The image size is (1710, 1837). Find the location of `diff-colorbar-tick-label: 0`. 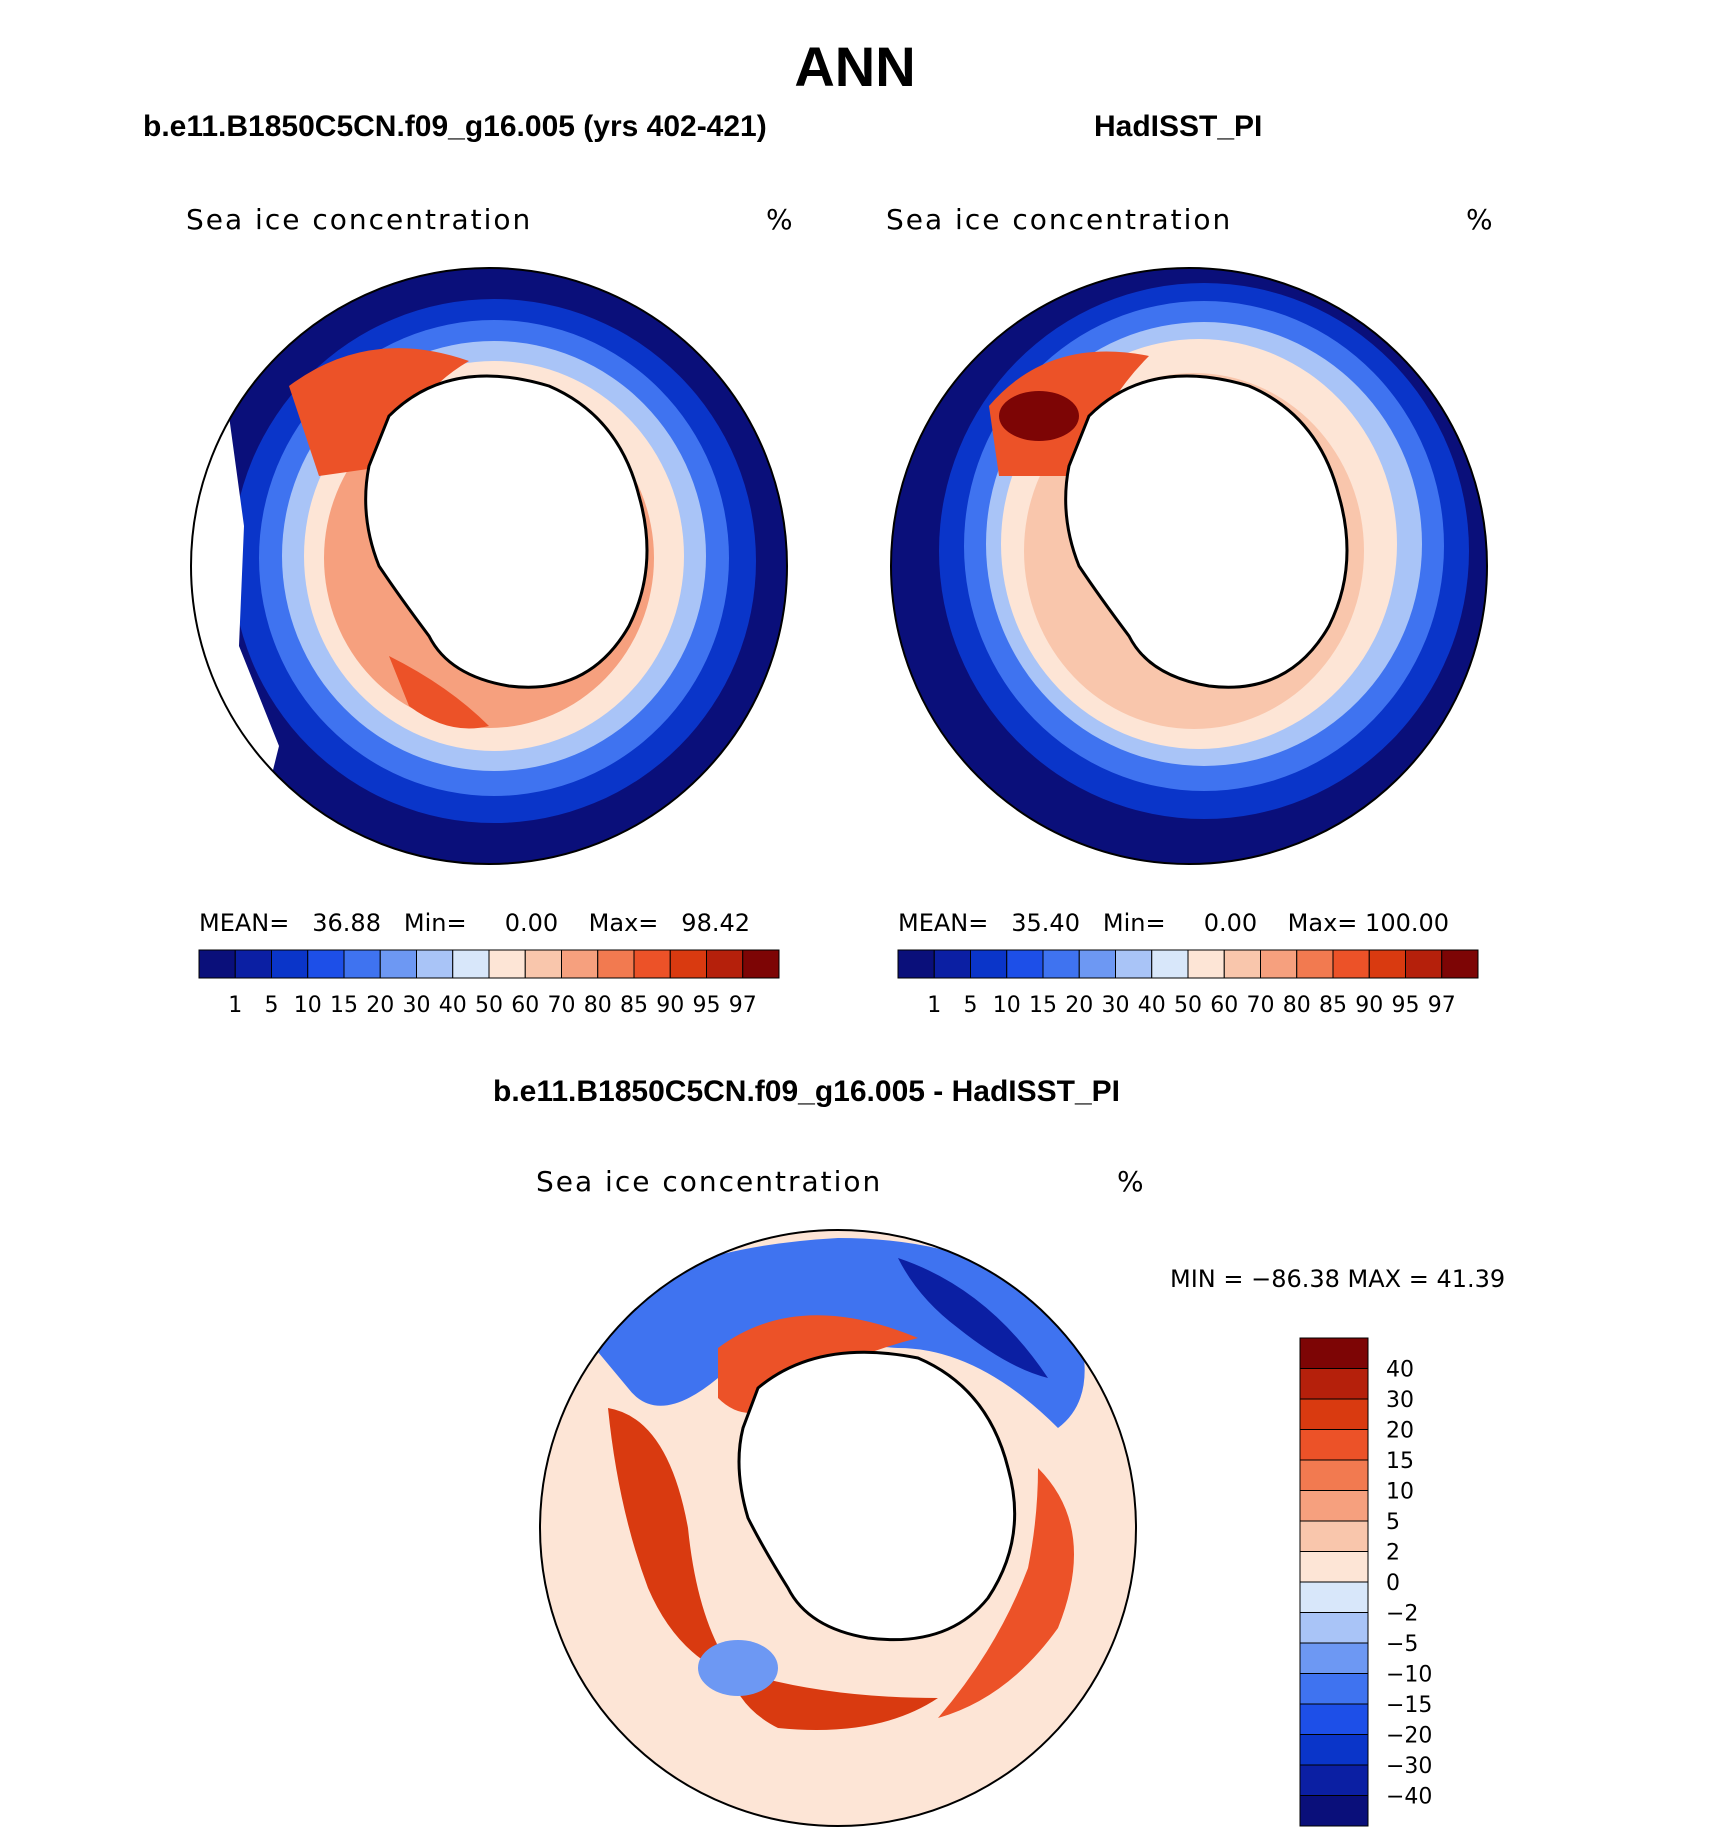

diff-colorbar-tick-label: 0 is located at coordinates (1393, 1583).